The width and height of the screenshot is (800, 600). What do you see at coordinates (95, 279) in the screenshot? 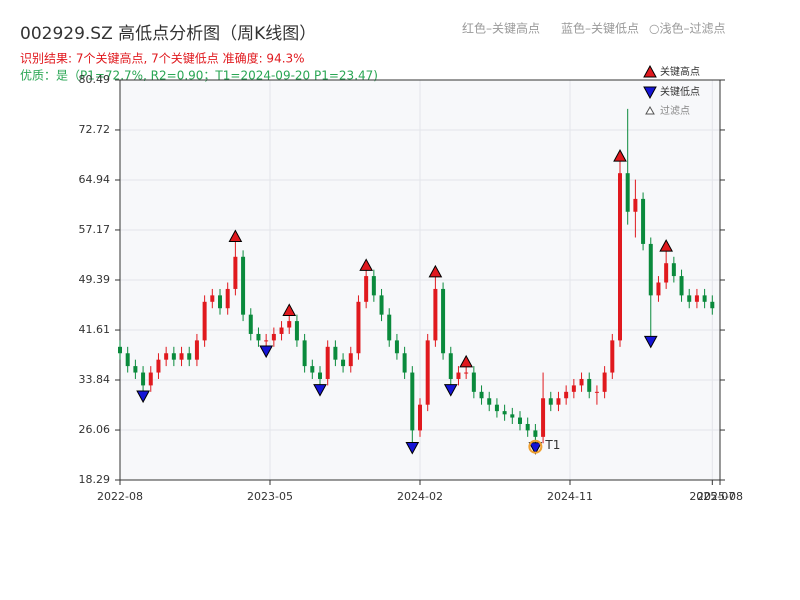
I see `y-tick-label: 49.39` at bounding box center [95, 279].